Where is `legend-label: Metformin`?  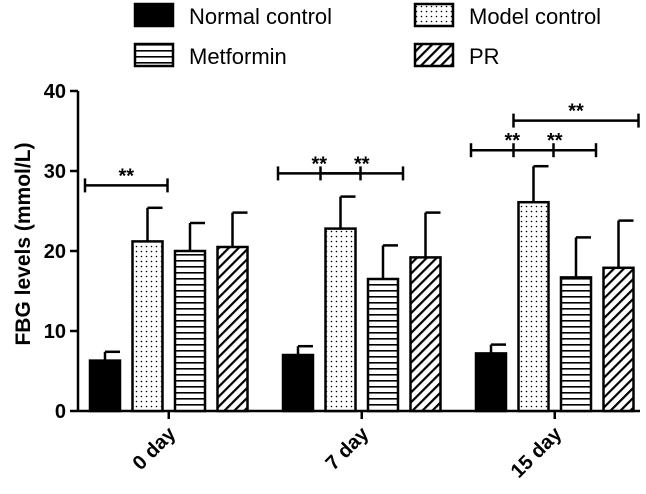
legend-label: Metformin is located at coordinates (238, 56).